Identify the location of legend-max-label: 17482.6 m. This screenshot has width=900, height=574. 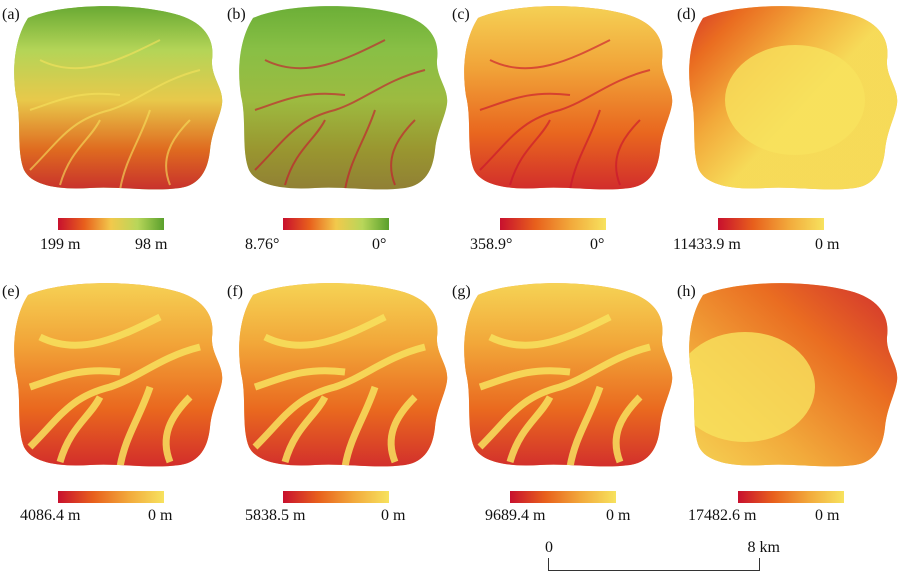
(722, 515).